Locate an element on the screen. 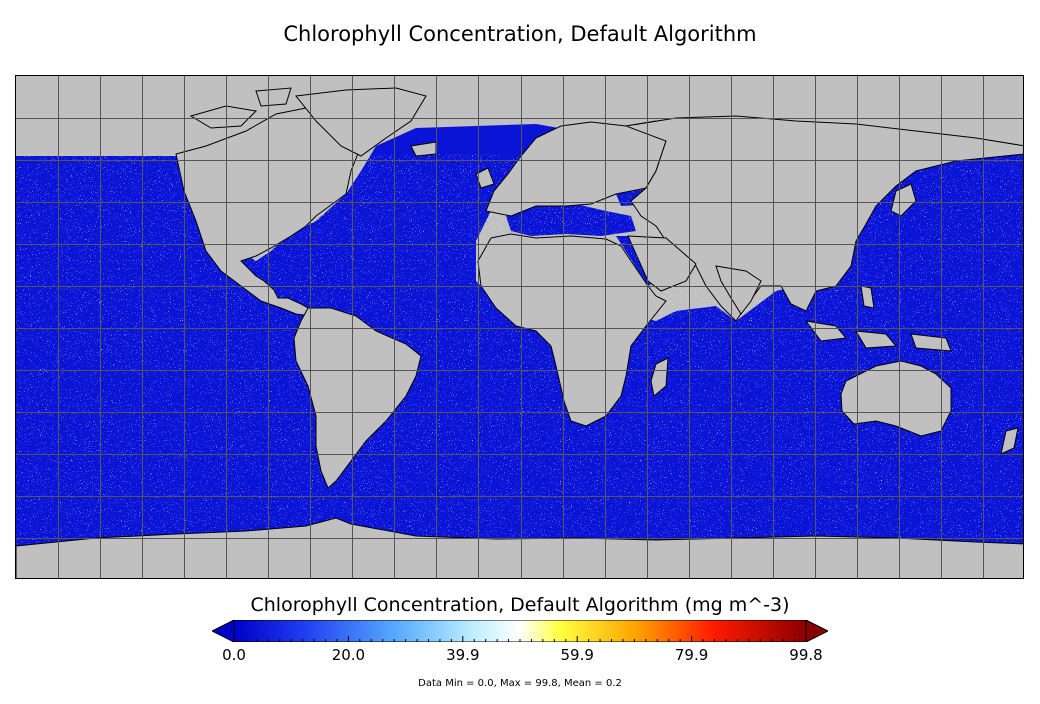 This screenshot has width=1040, height=704. data-stats: Data Min = 0.0, Max = 99.8, Mean = 0.2 is located at coordinates (520, 683).